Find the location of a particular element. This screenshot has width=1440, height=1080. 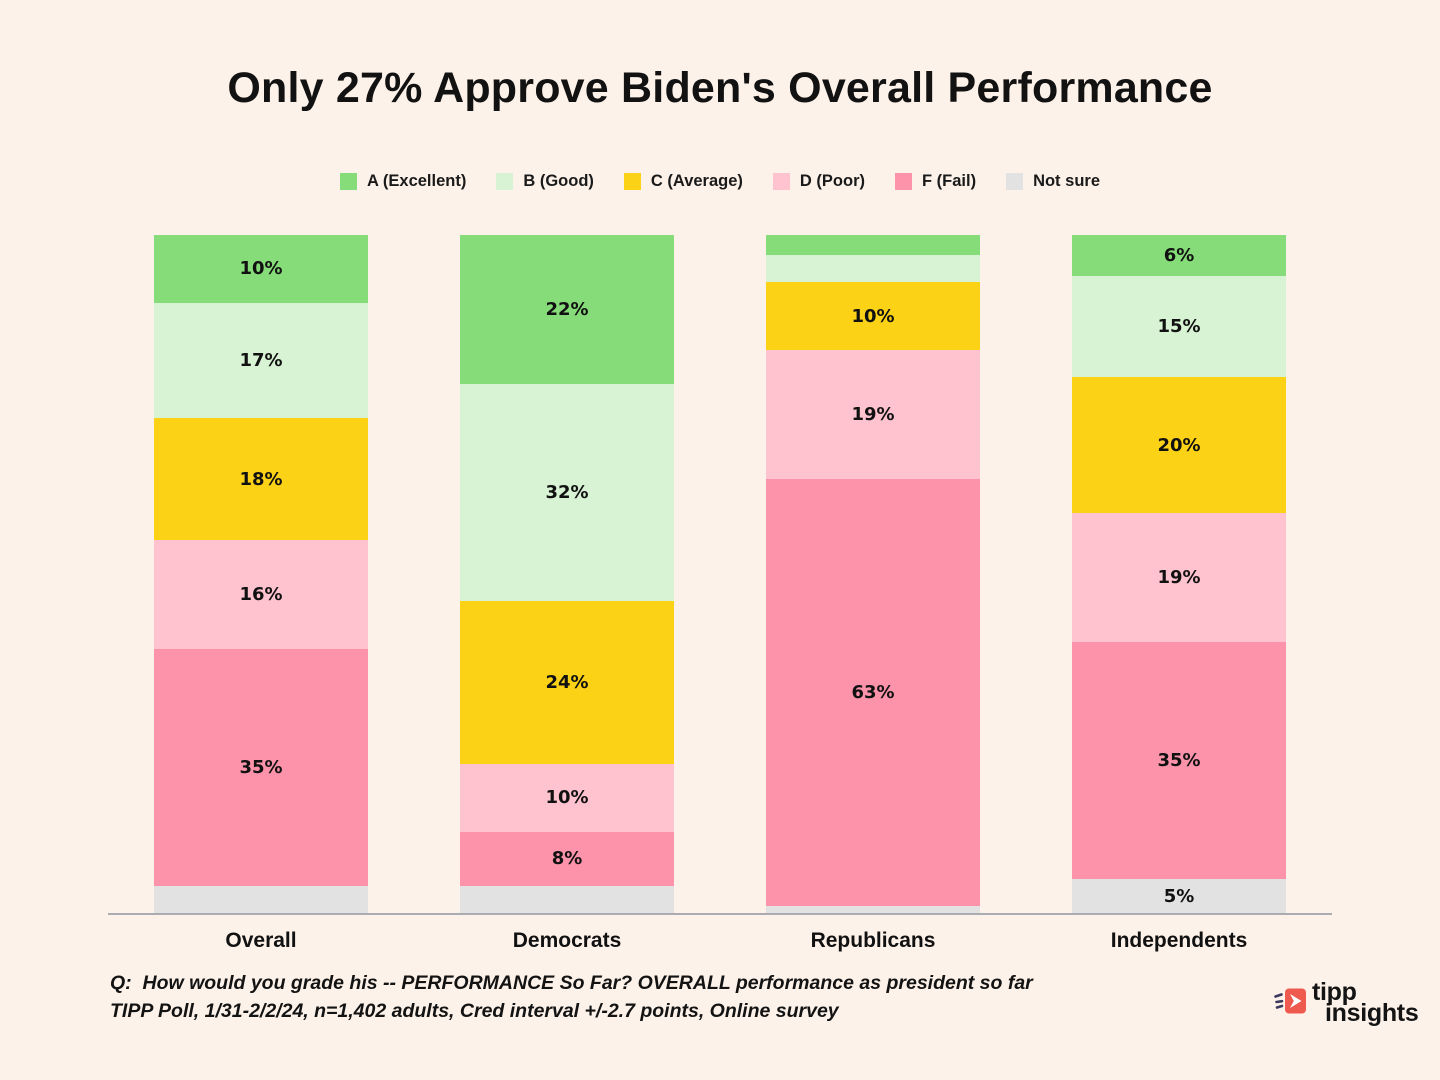

category-row: Overall Democrats Republicans Independents is located at coordinates (720, 941).